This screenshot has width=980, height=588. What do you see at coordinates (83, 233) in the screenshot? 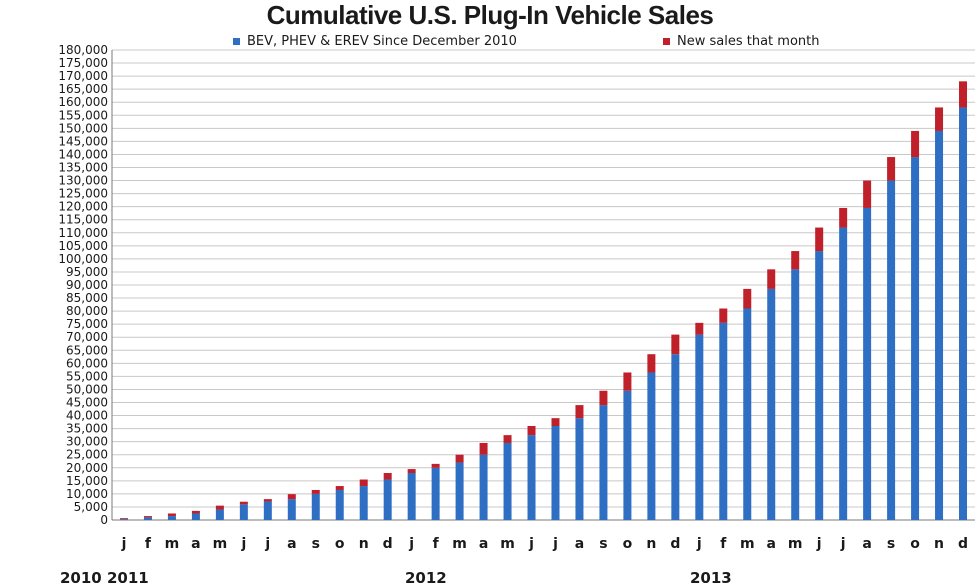
I see `y-tick-label: 110,000` at bounding box center [83, 233].